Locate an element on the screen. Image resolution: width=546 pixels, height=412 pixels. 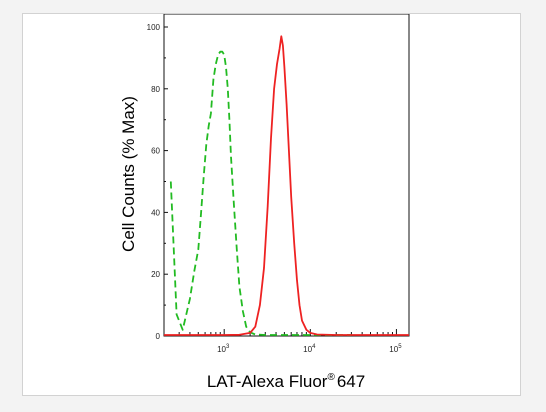
x-axis-title-main: LAT-Alexa Fluor is located at coordinates (267, 381).